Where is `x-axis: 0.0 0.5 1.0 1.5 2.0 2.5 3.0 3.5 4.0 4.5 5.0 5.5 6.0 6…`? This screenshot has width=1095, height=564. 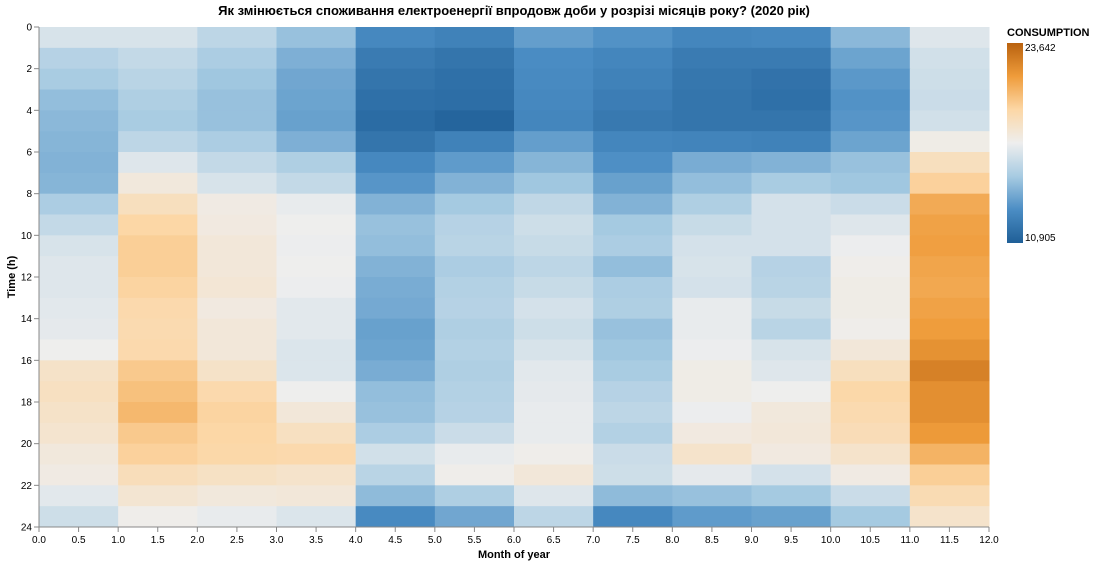 x-axis: 0.0 0.5 1.0 1.5 2.0 2.5 3.0 3.5 4.0 4.5 5.0 5.5 6.0 6… is located at coordinates (515, 536).